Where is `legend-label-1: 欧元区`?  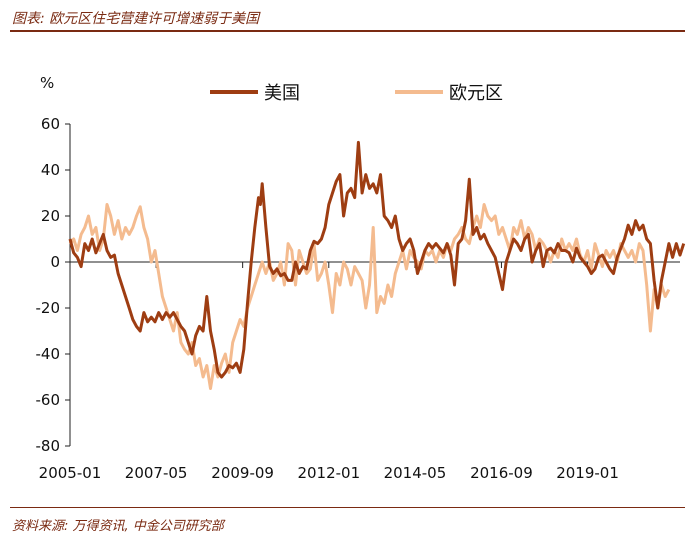
legend-label-1: 欧元区 is located at coordinates (476, 93).